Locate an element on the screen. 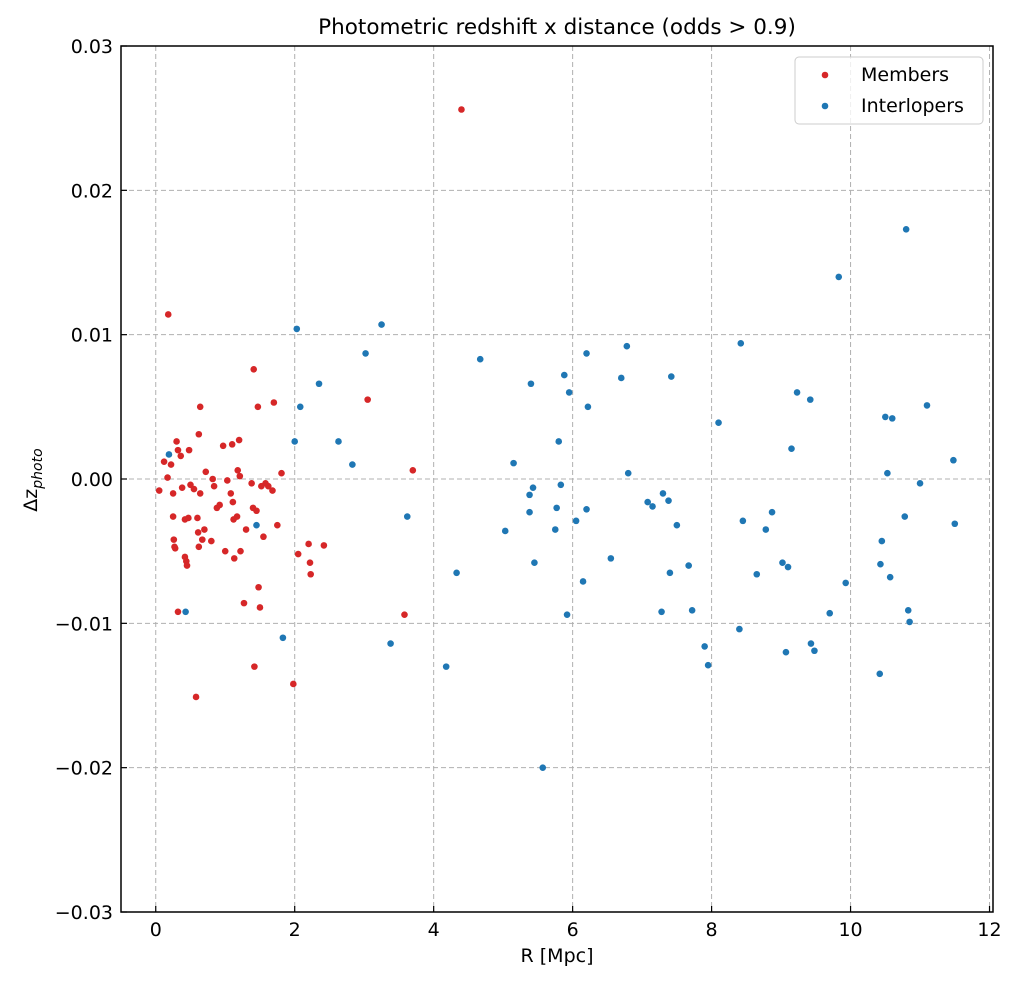 The height and width of the screenshot is (983, 1017). y-tick-label: 0.00 is located at coordinates (92, 480).